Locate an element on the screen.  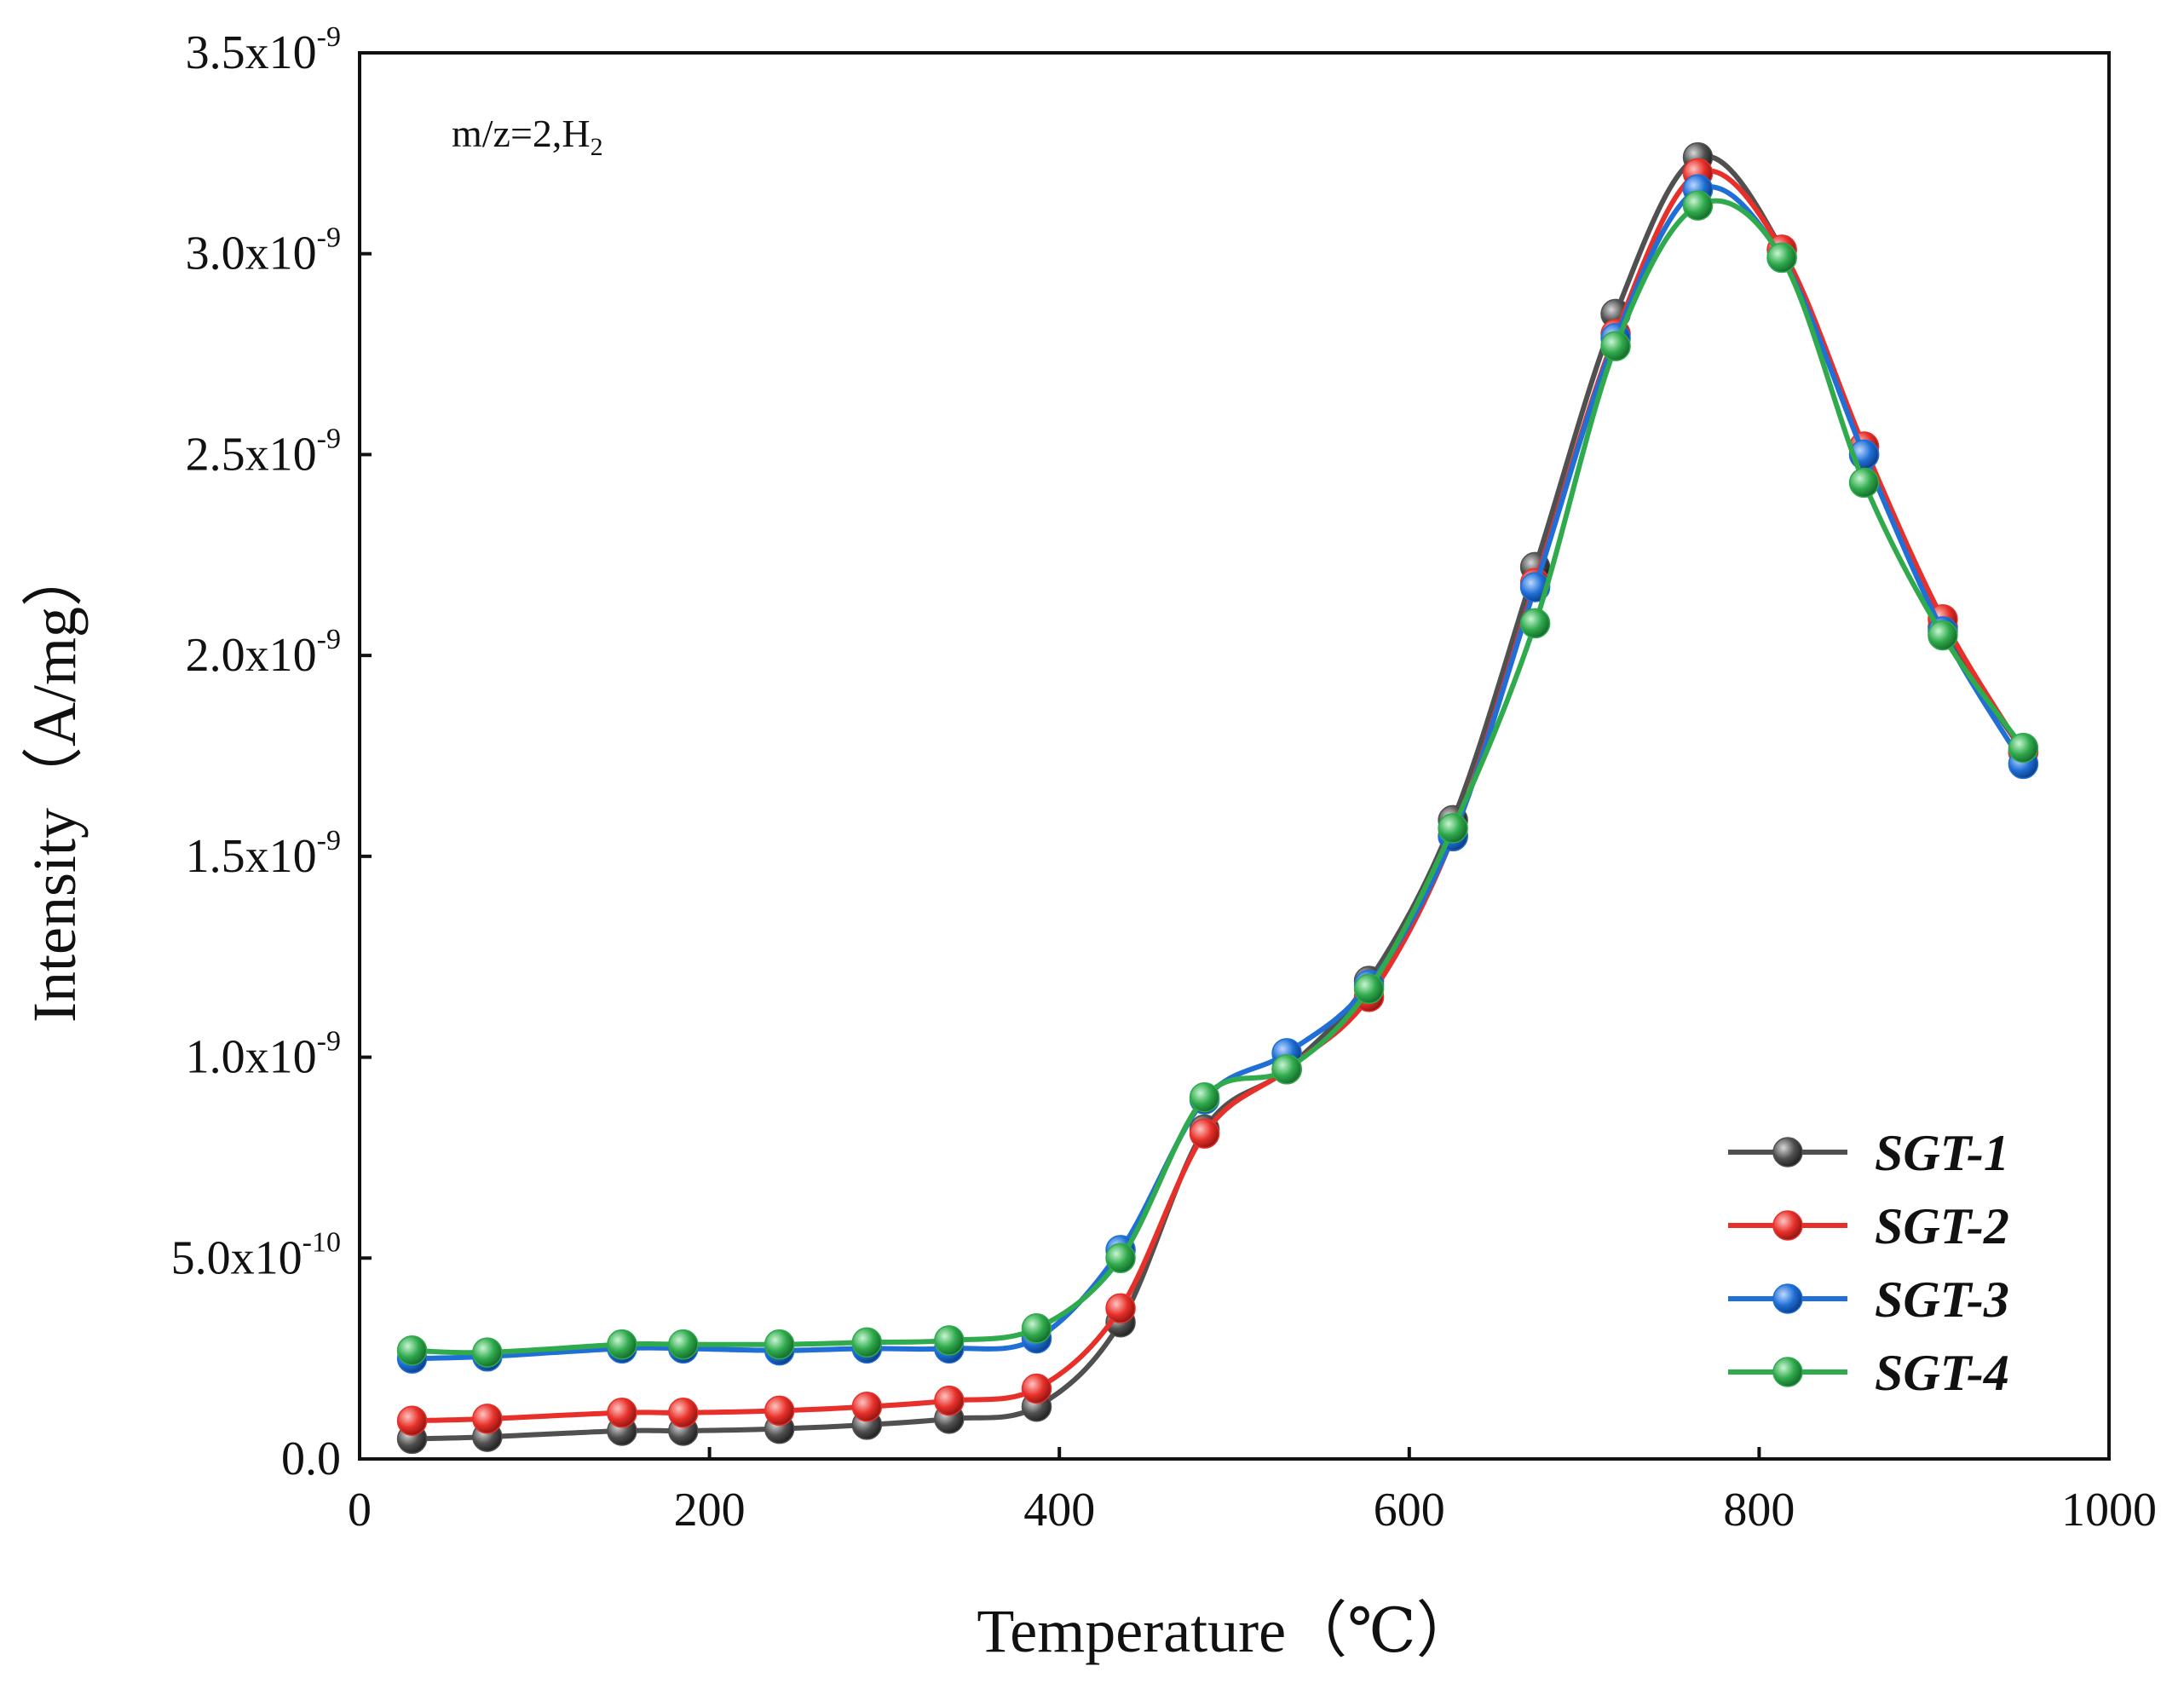
x-tick-label: 200 is located at coordinates (710, 1510).